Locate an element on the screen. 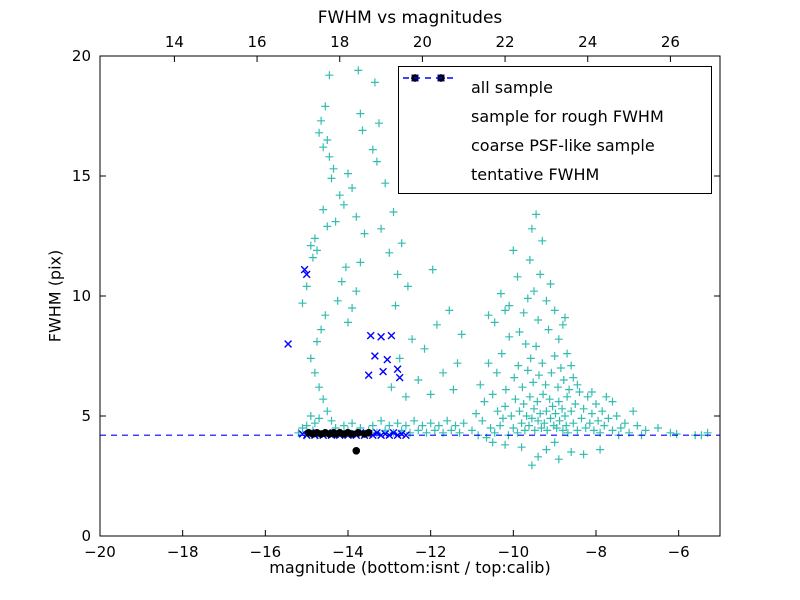 The image size is (800, 600). svg-text: 24 is located at coordinates (587, 42).